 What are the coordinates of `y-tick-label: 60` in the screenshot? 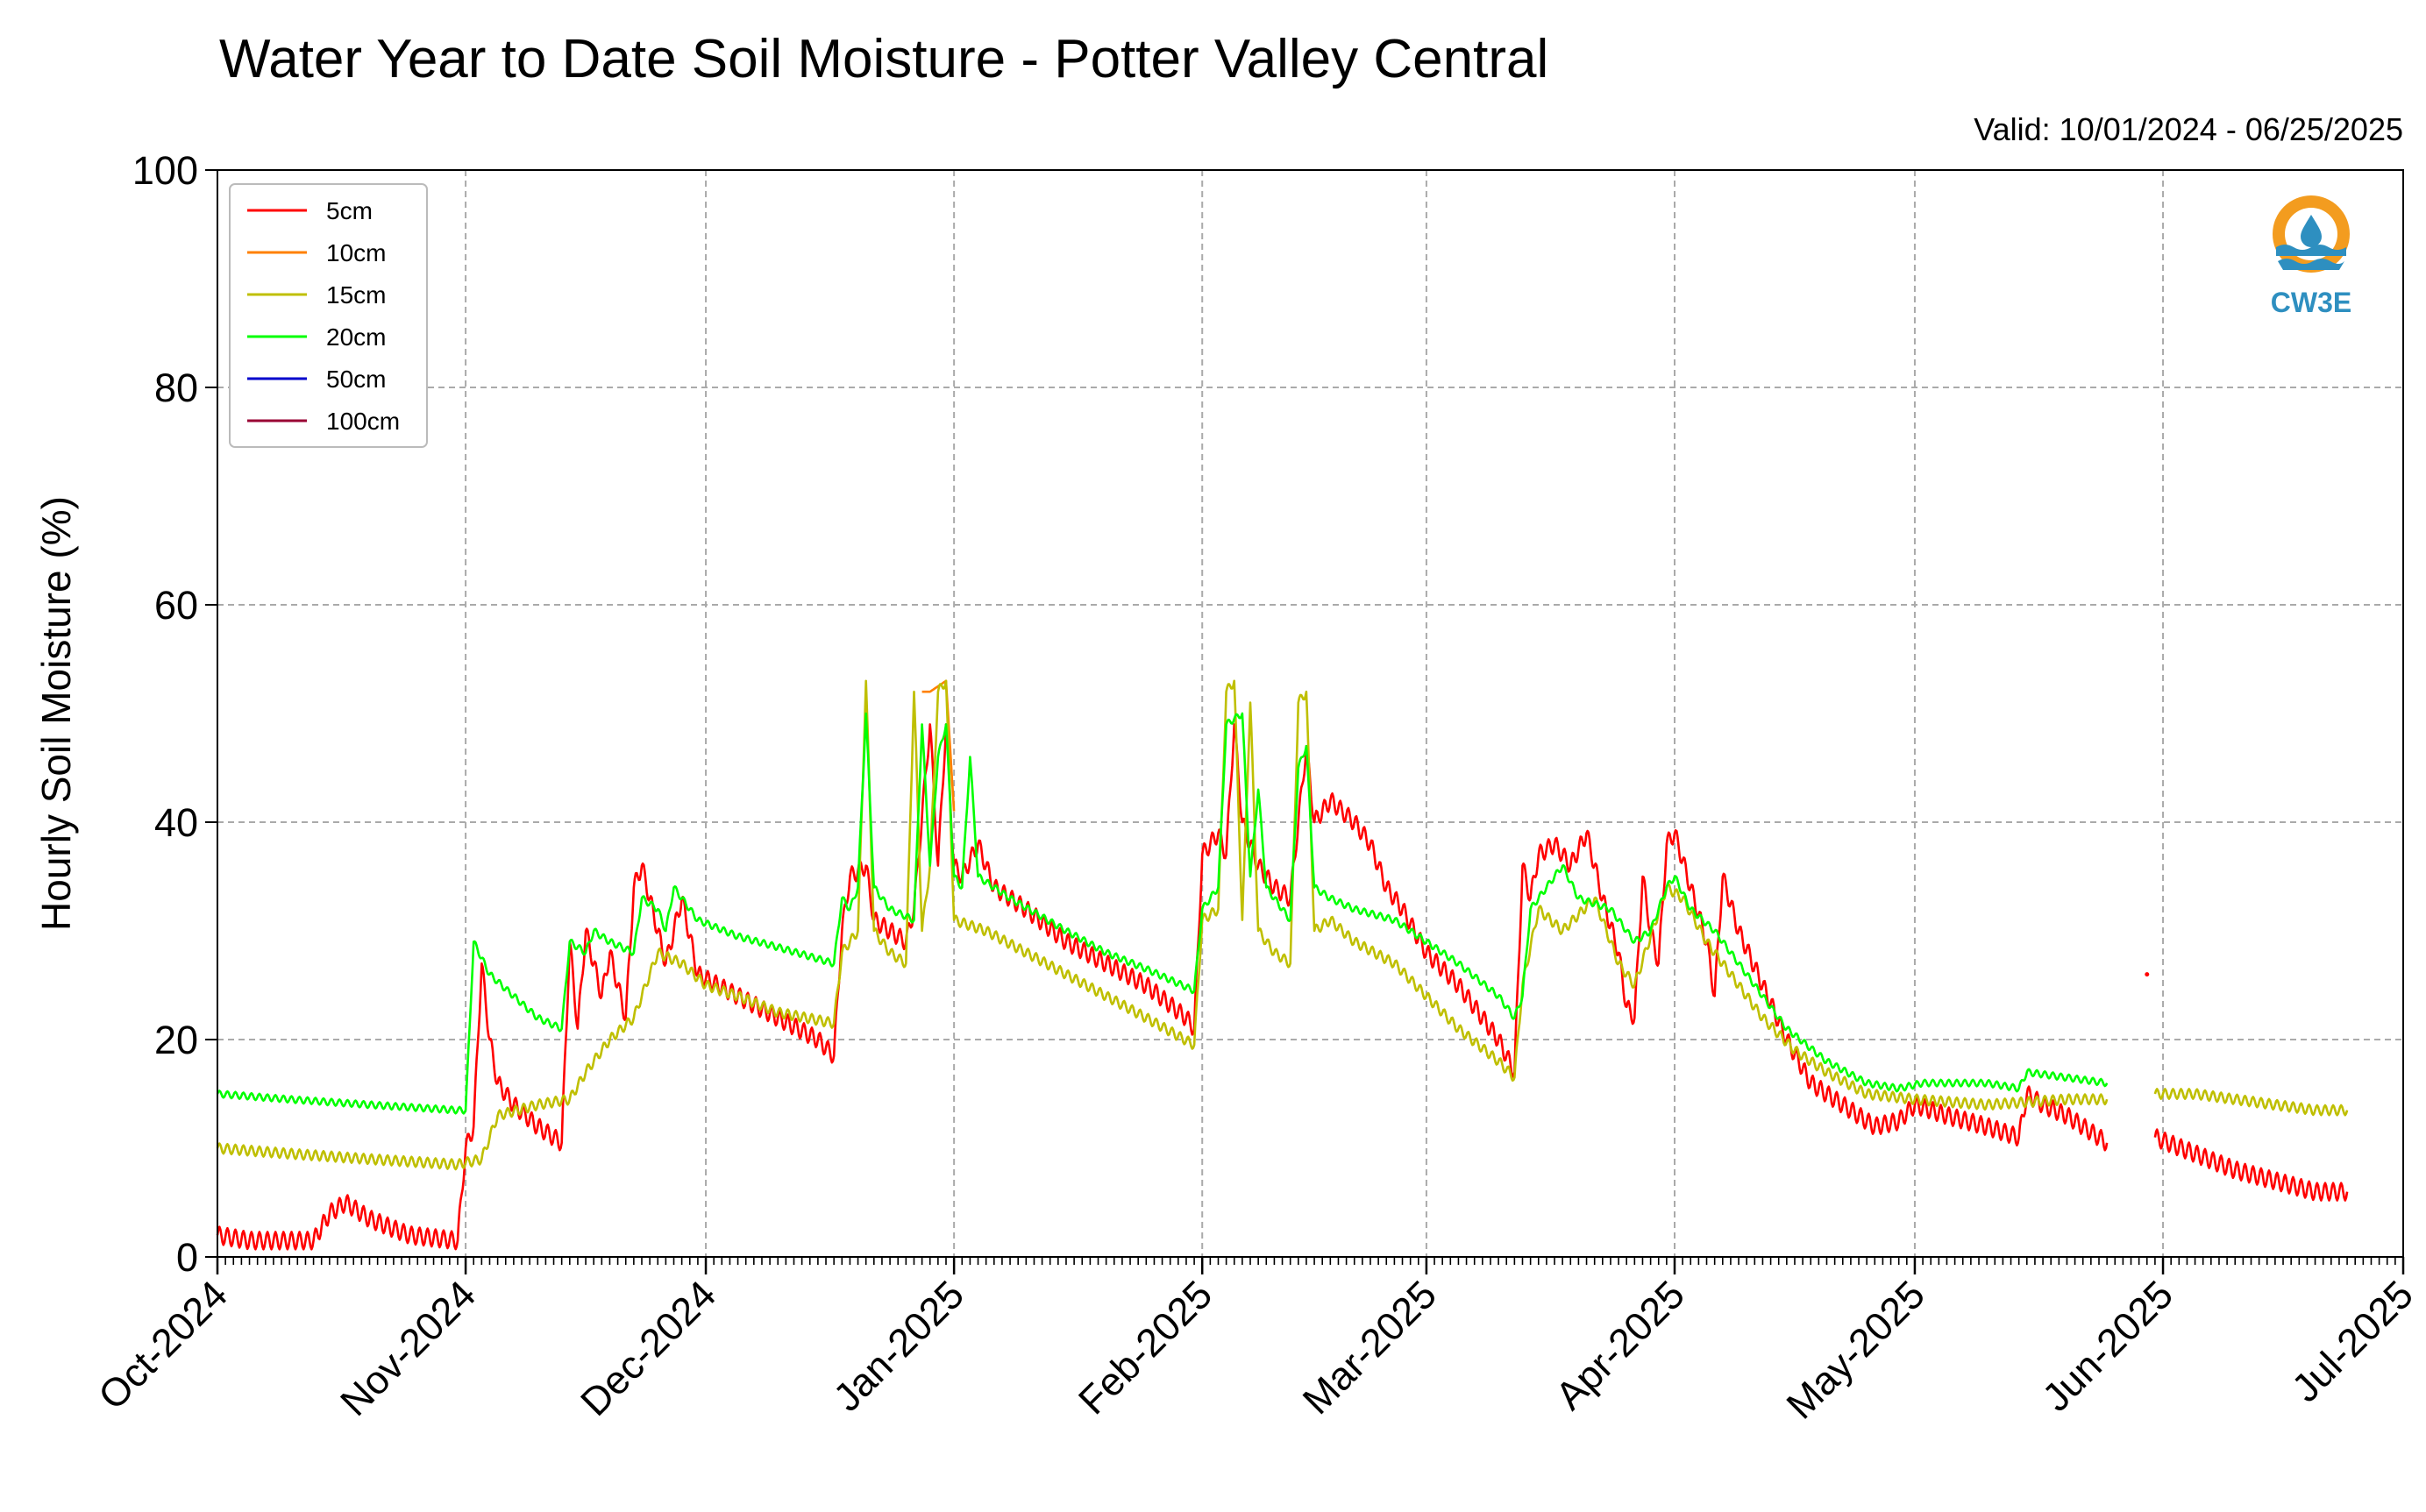 It's located at (176, 605).